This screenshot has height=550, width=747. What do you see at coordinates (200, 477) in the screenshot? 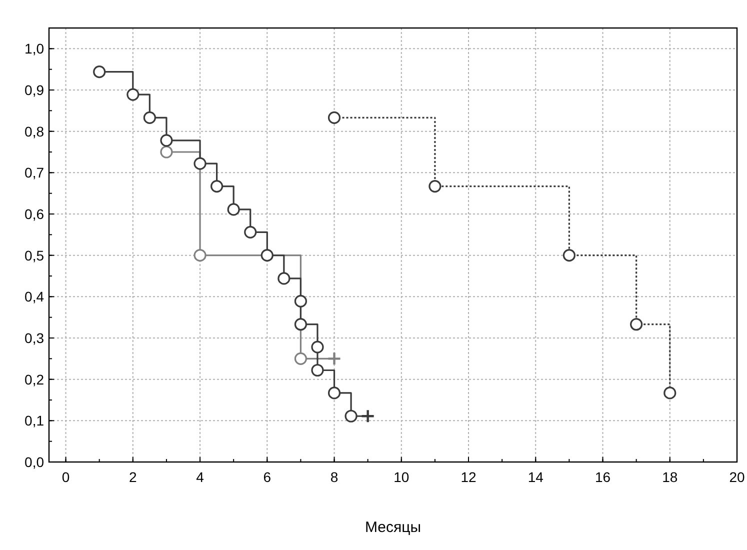
I see `x-tick-label: 4` at bounding box center [200, 477].